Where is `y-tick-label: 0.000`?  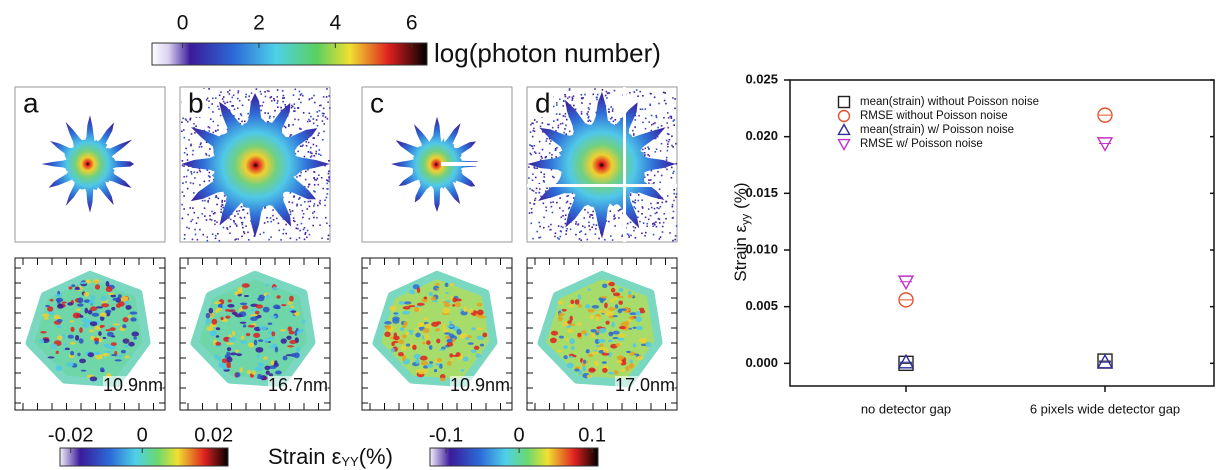
y-tick-label: 0.000 is located at coordinates (761, 362).